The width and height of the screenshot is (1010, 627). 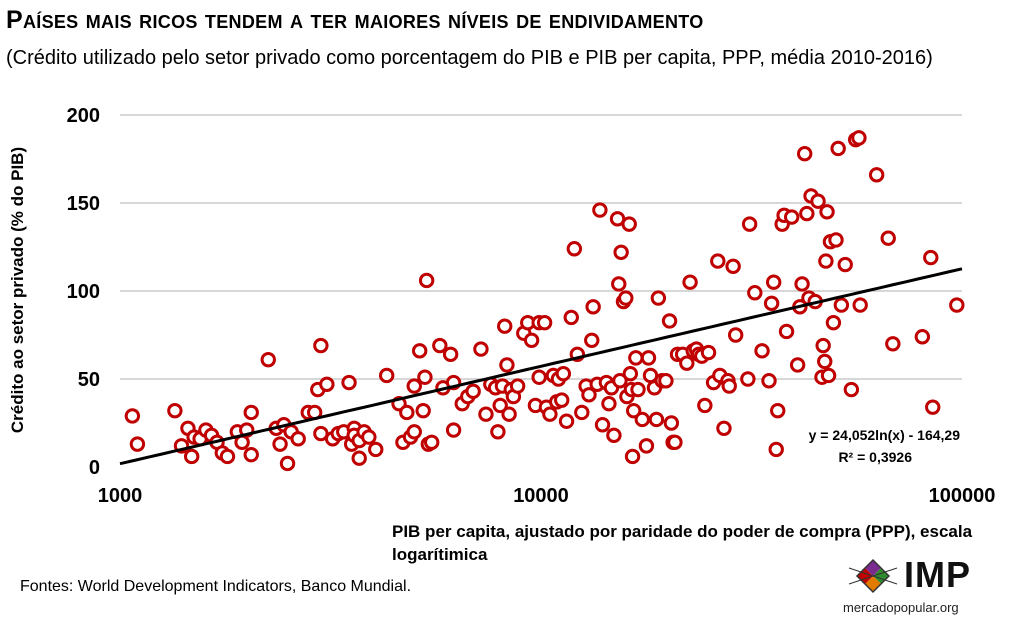 What do you see at coordinates (83, 204) in the screenshot?
I see `y-tick-label: 150` at bounding box center [83, 204].